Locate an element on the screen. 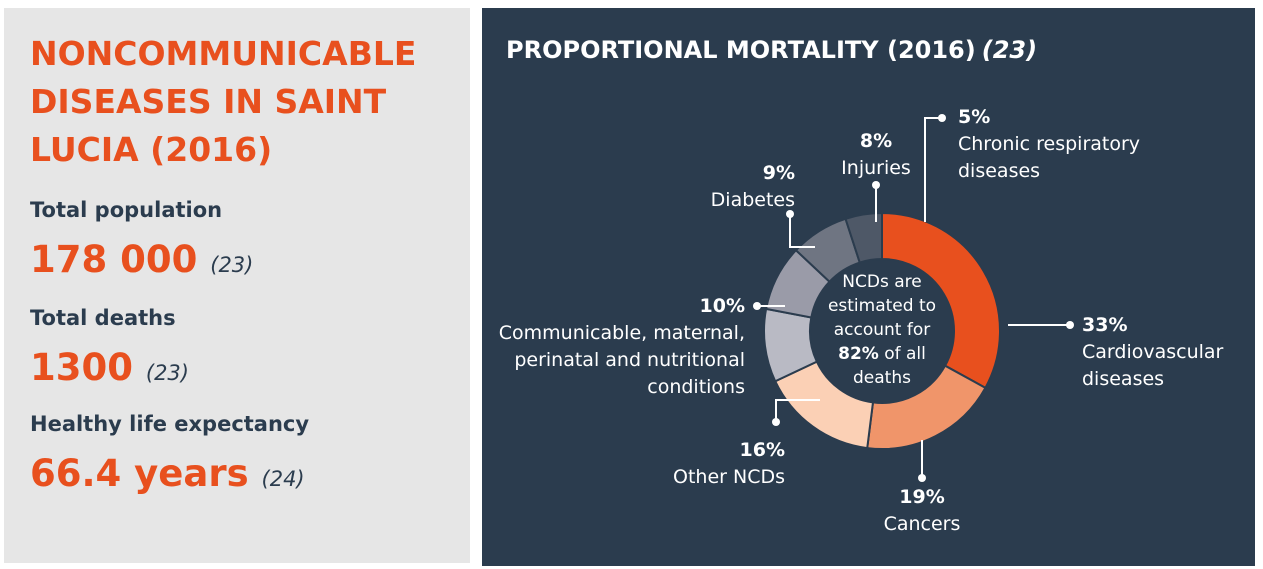 This screenshot has height=569, width=1263. value-label: 8% is located at coordinates (876, 141).